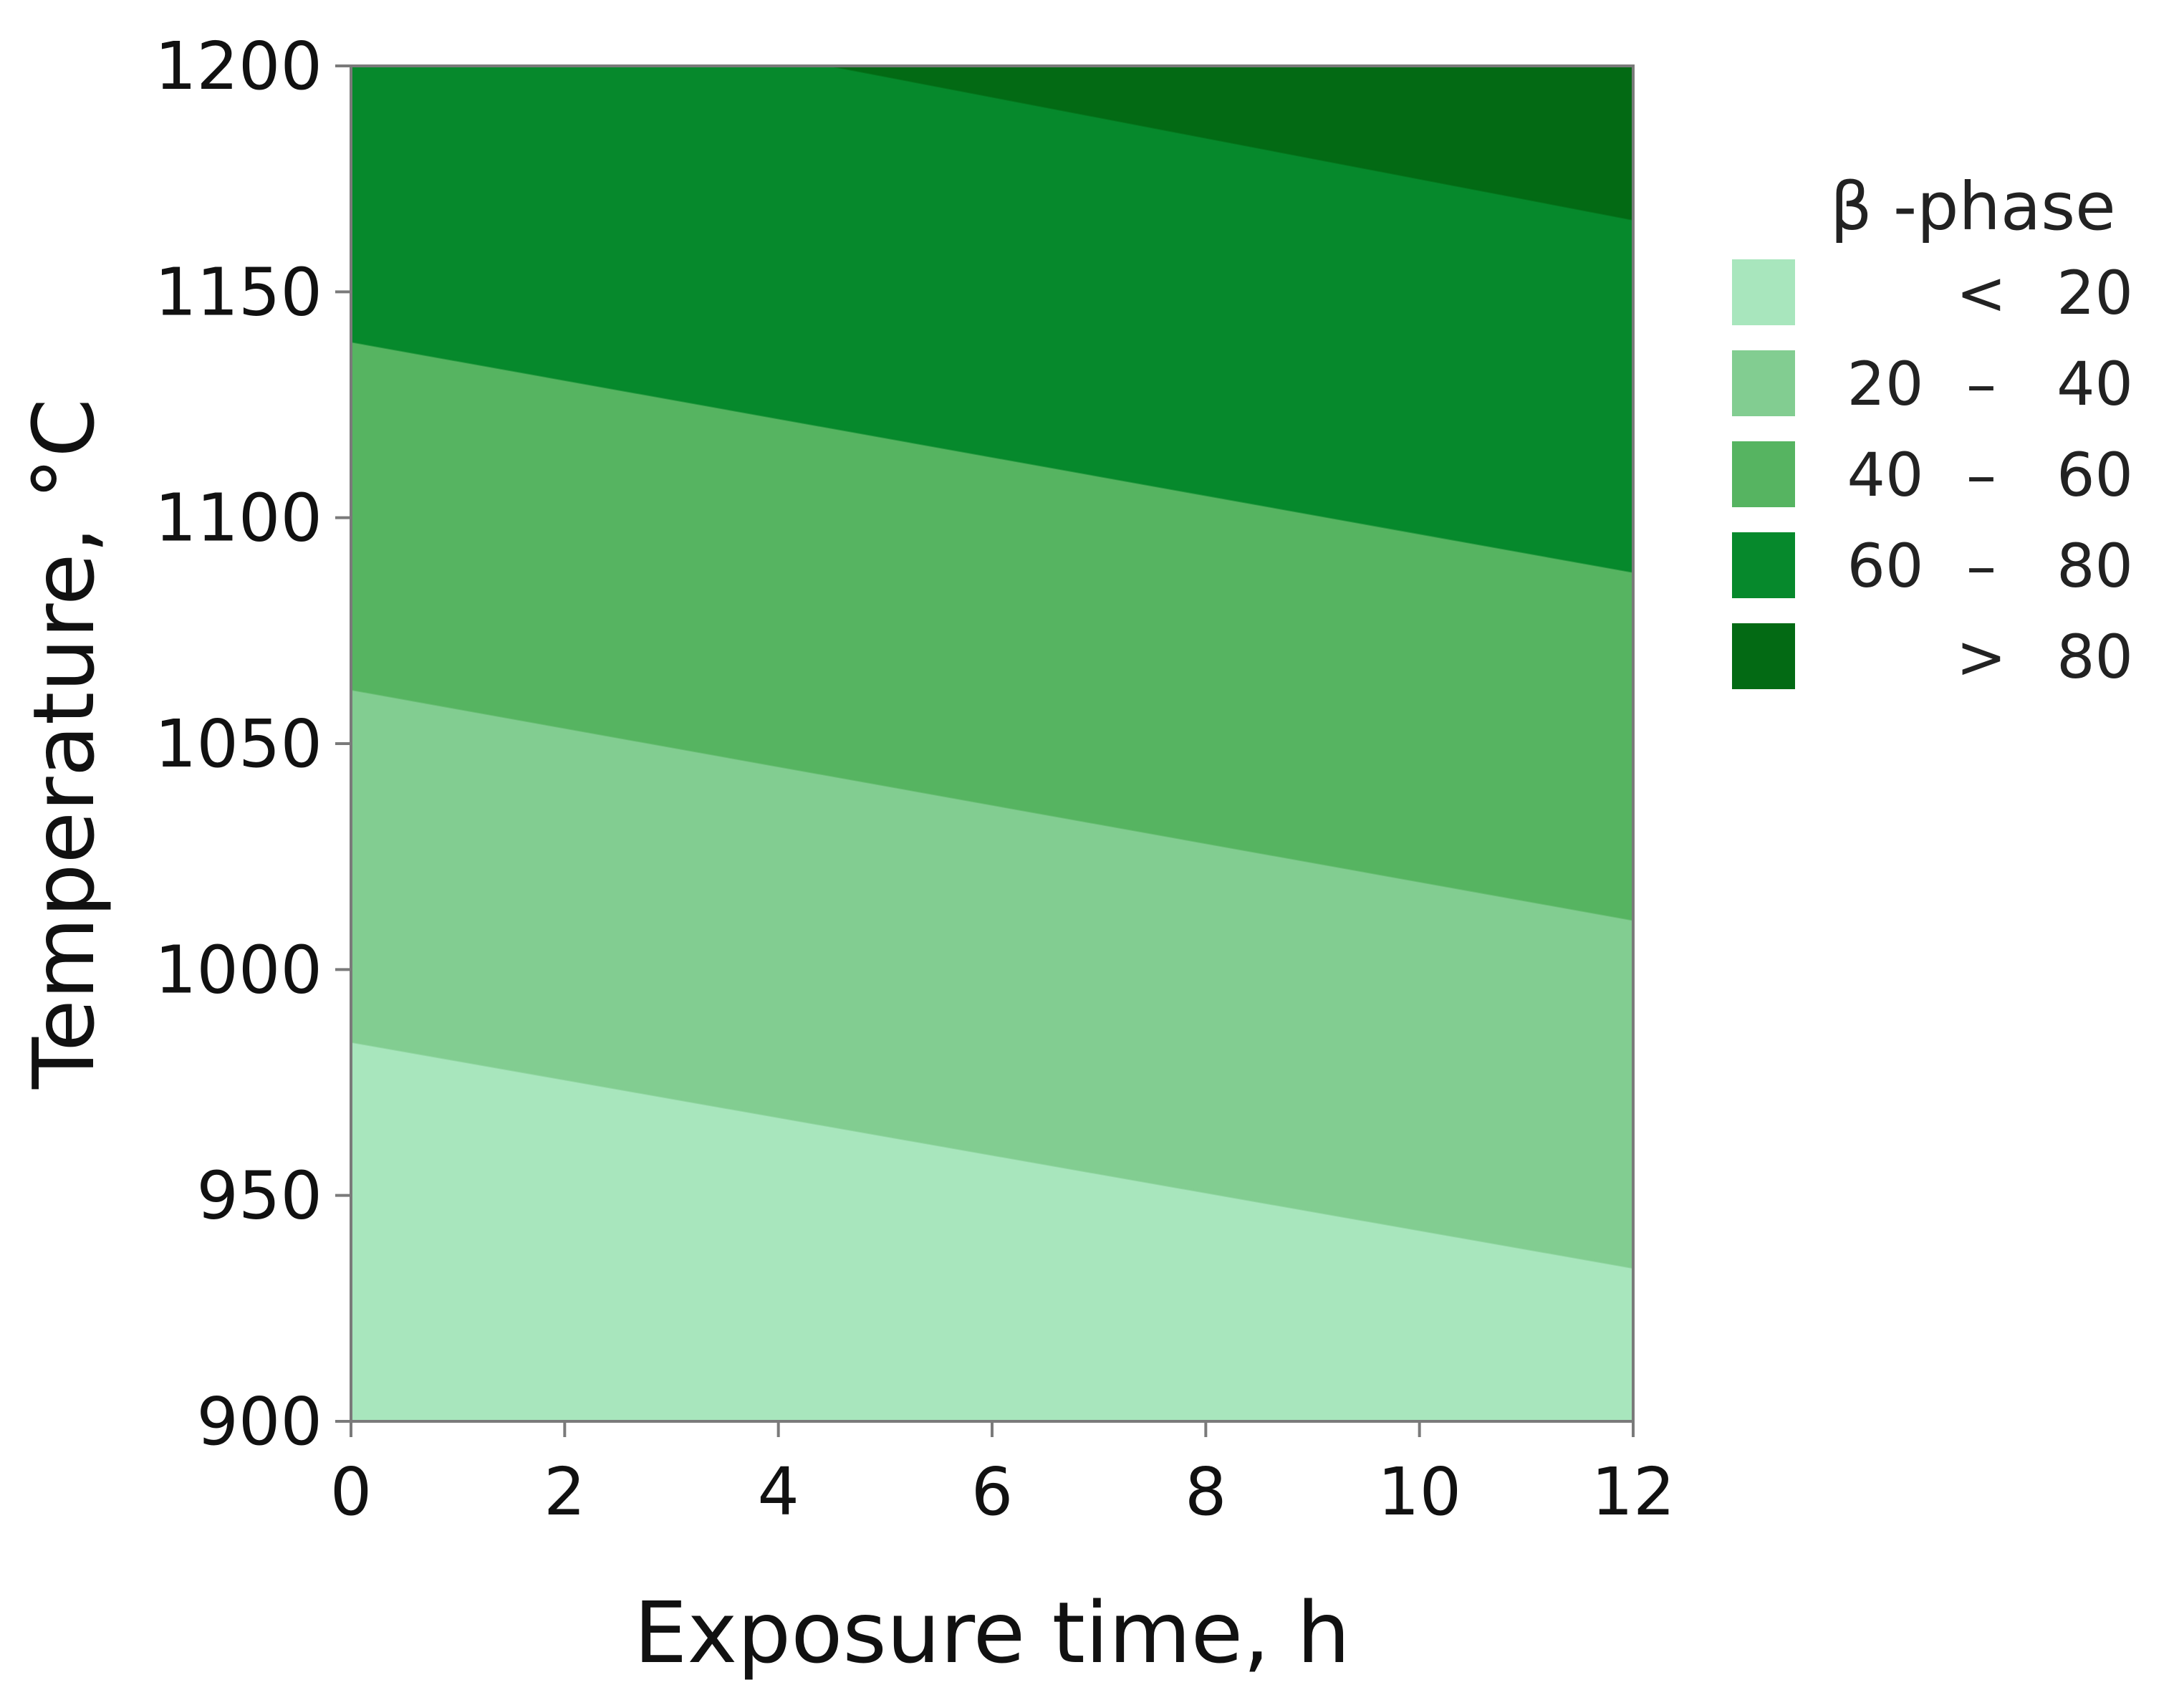  Describe the element at coordinates (238, 67) in the screenshot. I see `y-tick-label: 1200` at that location.